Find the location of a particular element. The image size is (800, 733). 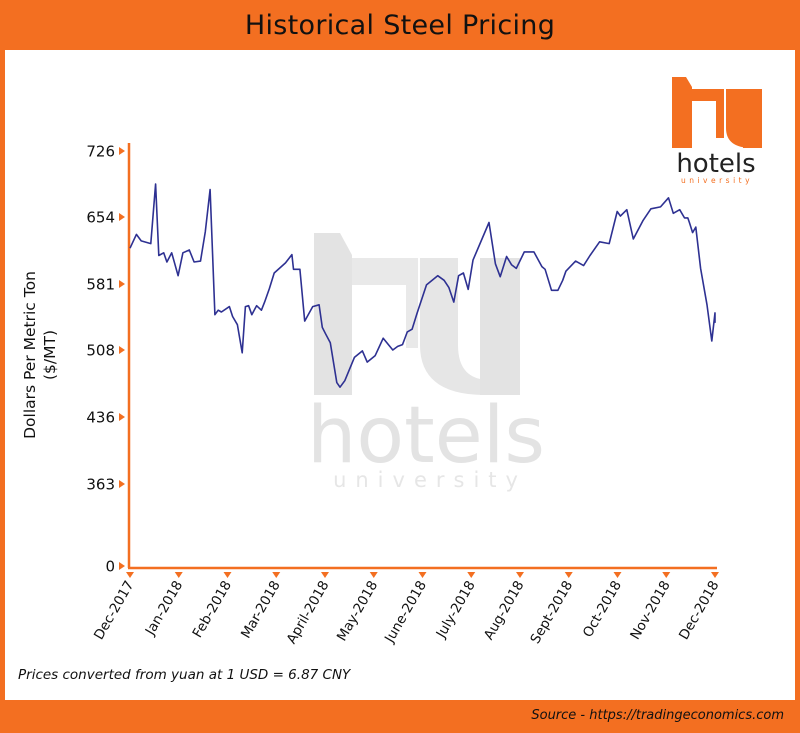

x-tick-label: Nov-2018 is located at coordinates (650, 610).